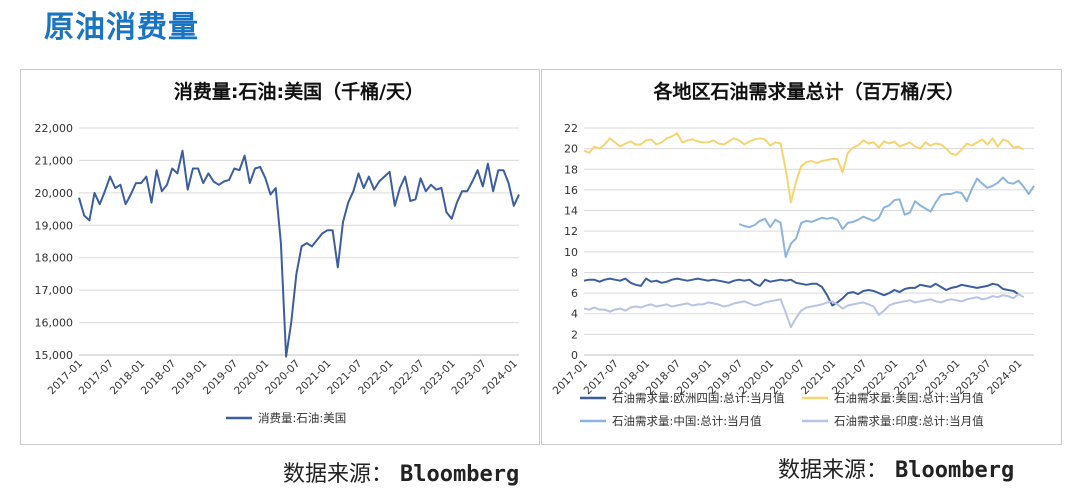 This screenshot has width=1080, height=497. I want to click on right-y-tick-label: 2, so click(574, 334).